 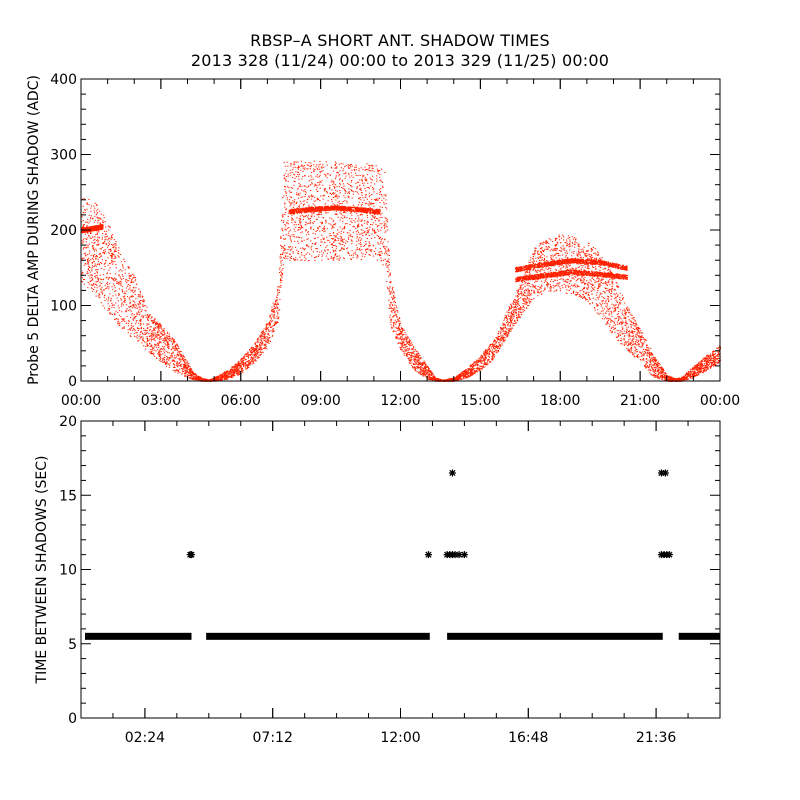 I want to click on bottom-plot-x-tick-label: 21:36, so click(x=656, y=738).